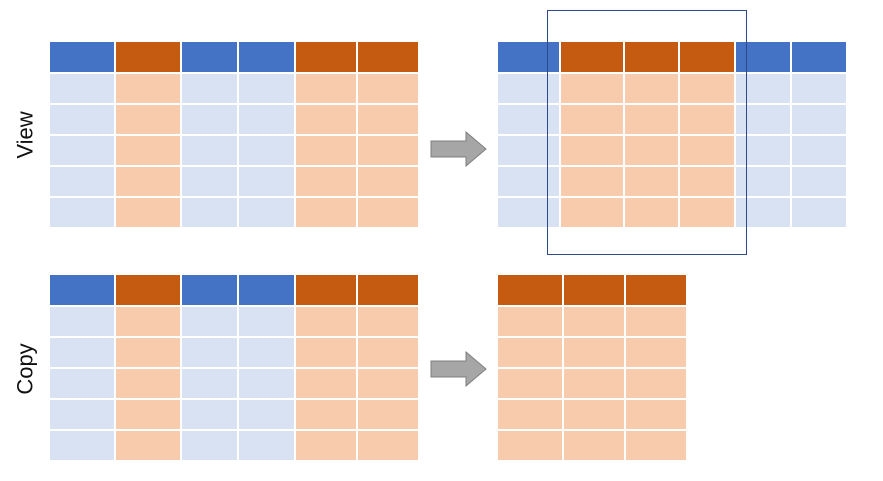  I want to click on row-label-view: View, so click(25, 135).